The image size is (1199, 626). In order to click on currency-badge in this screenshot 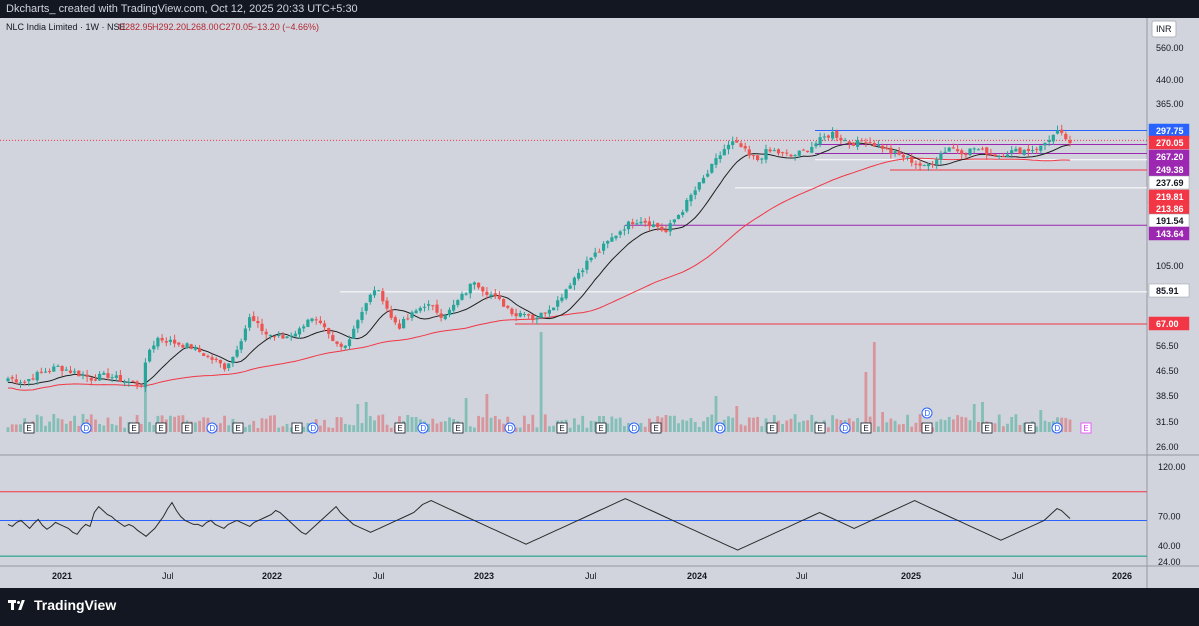, I will do `click(1164, 29)`.